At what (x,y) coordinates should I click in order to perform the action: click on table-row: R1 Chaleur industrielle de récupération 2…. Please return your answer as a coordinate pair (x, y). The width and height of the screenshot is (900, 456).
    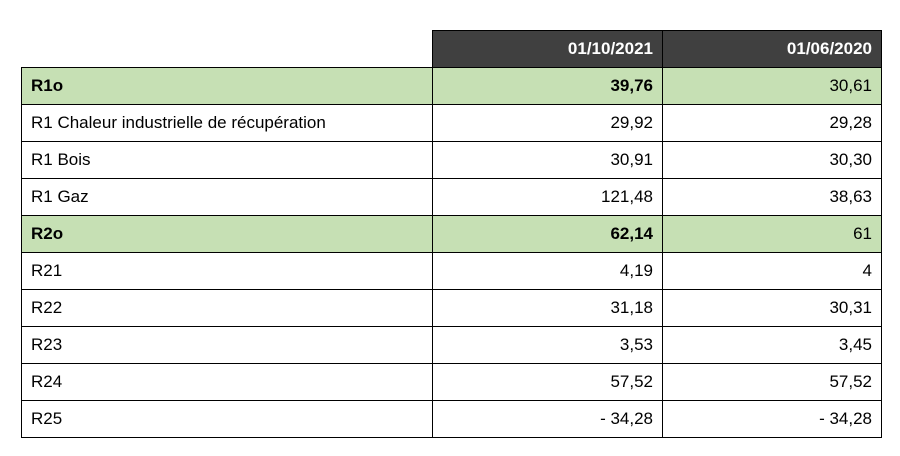
    Looking at the image, I should click on (451, 123).